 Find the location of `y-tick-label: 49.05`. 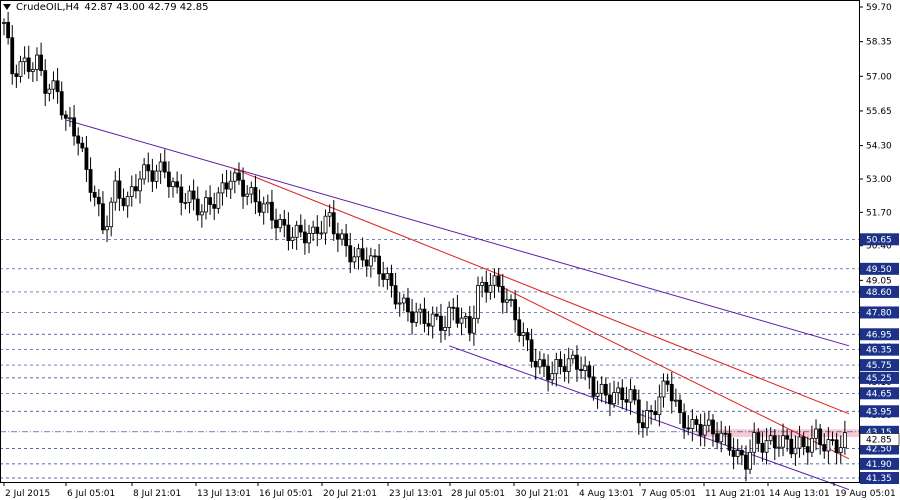

y-tick-label: 49.05 is located at coordinates (879, 281).